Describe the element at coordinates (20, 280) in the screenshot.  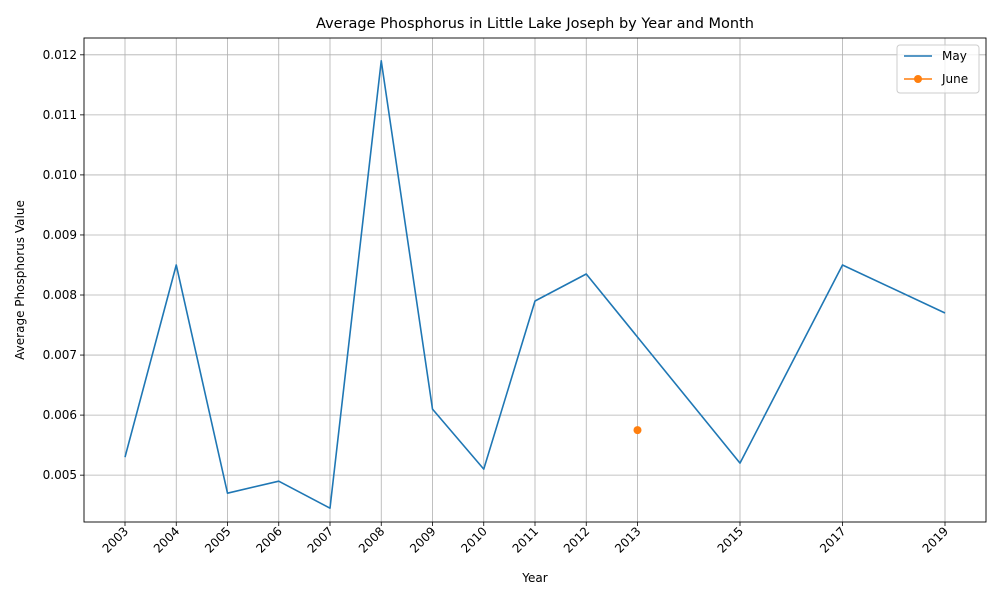
I see `y-axis-title: Average Phosphorus Value` at that location.